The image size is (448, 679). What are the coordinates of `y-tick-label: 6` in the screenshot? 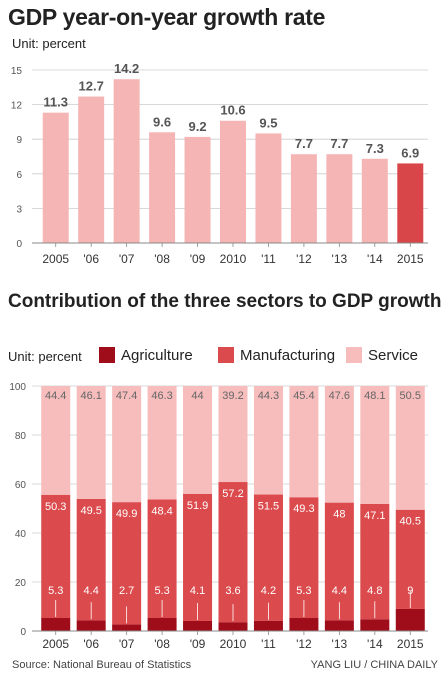 It's located at (19, 175).